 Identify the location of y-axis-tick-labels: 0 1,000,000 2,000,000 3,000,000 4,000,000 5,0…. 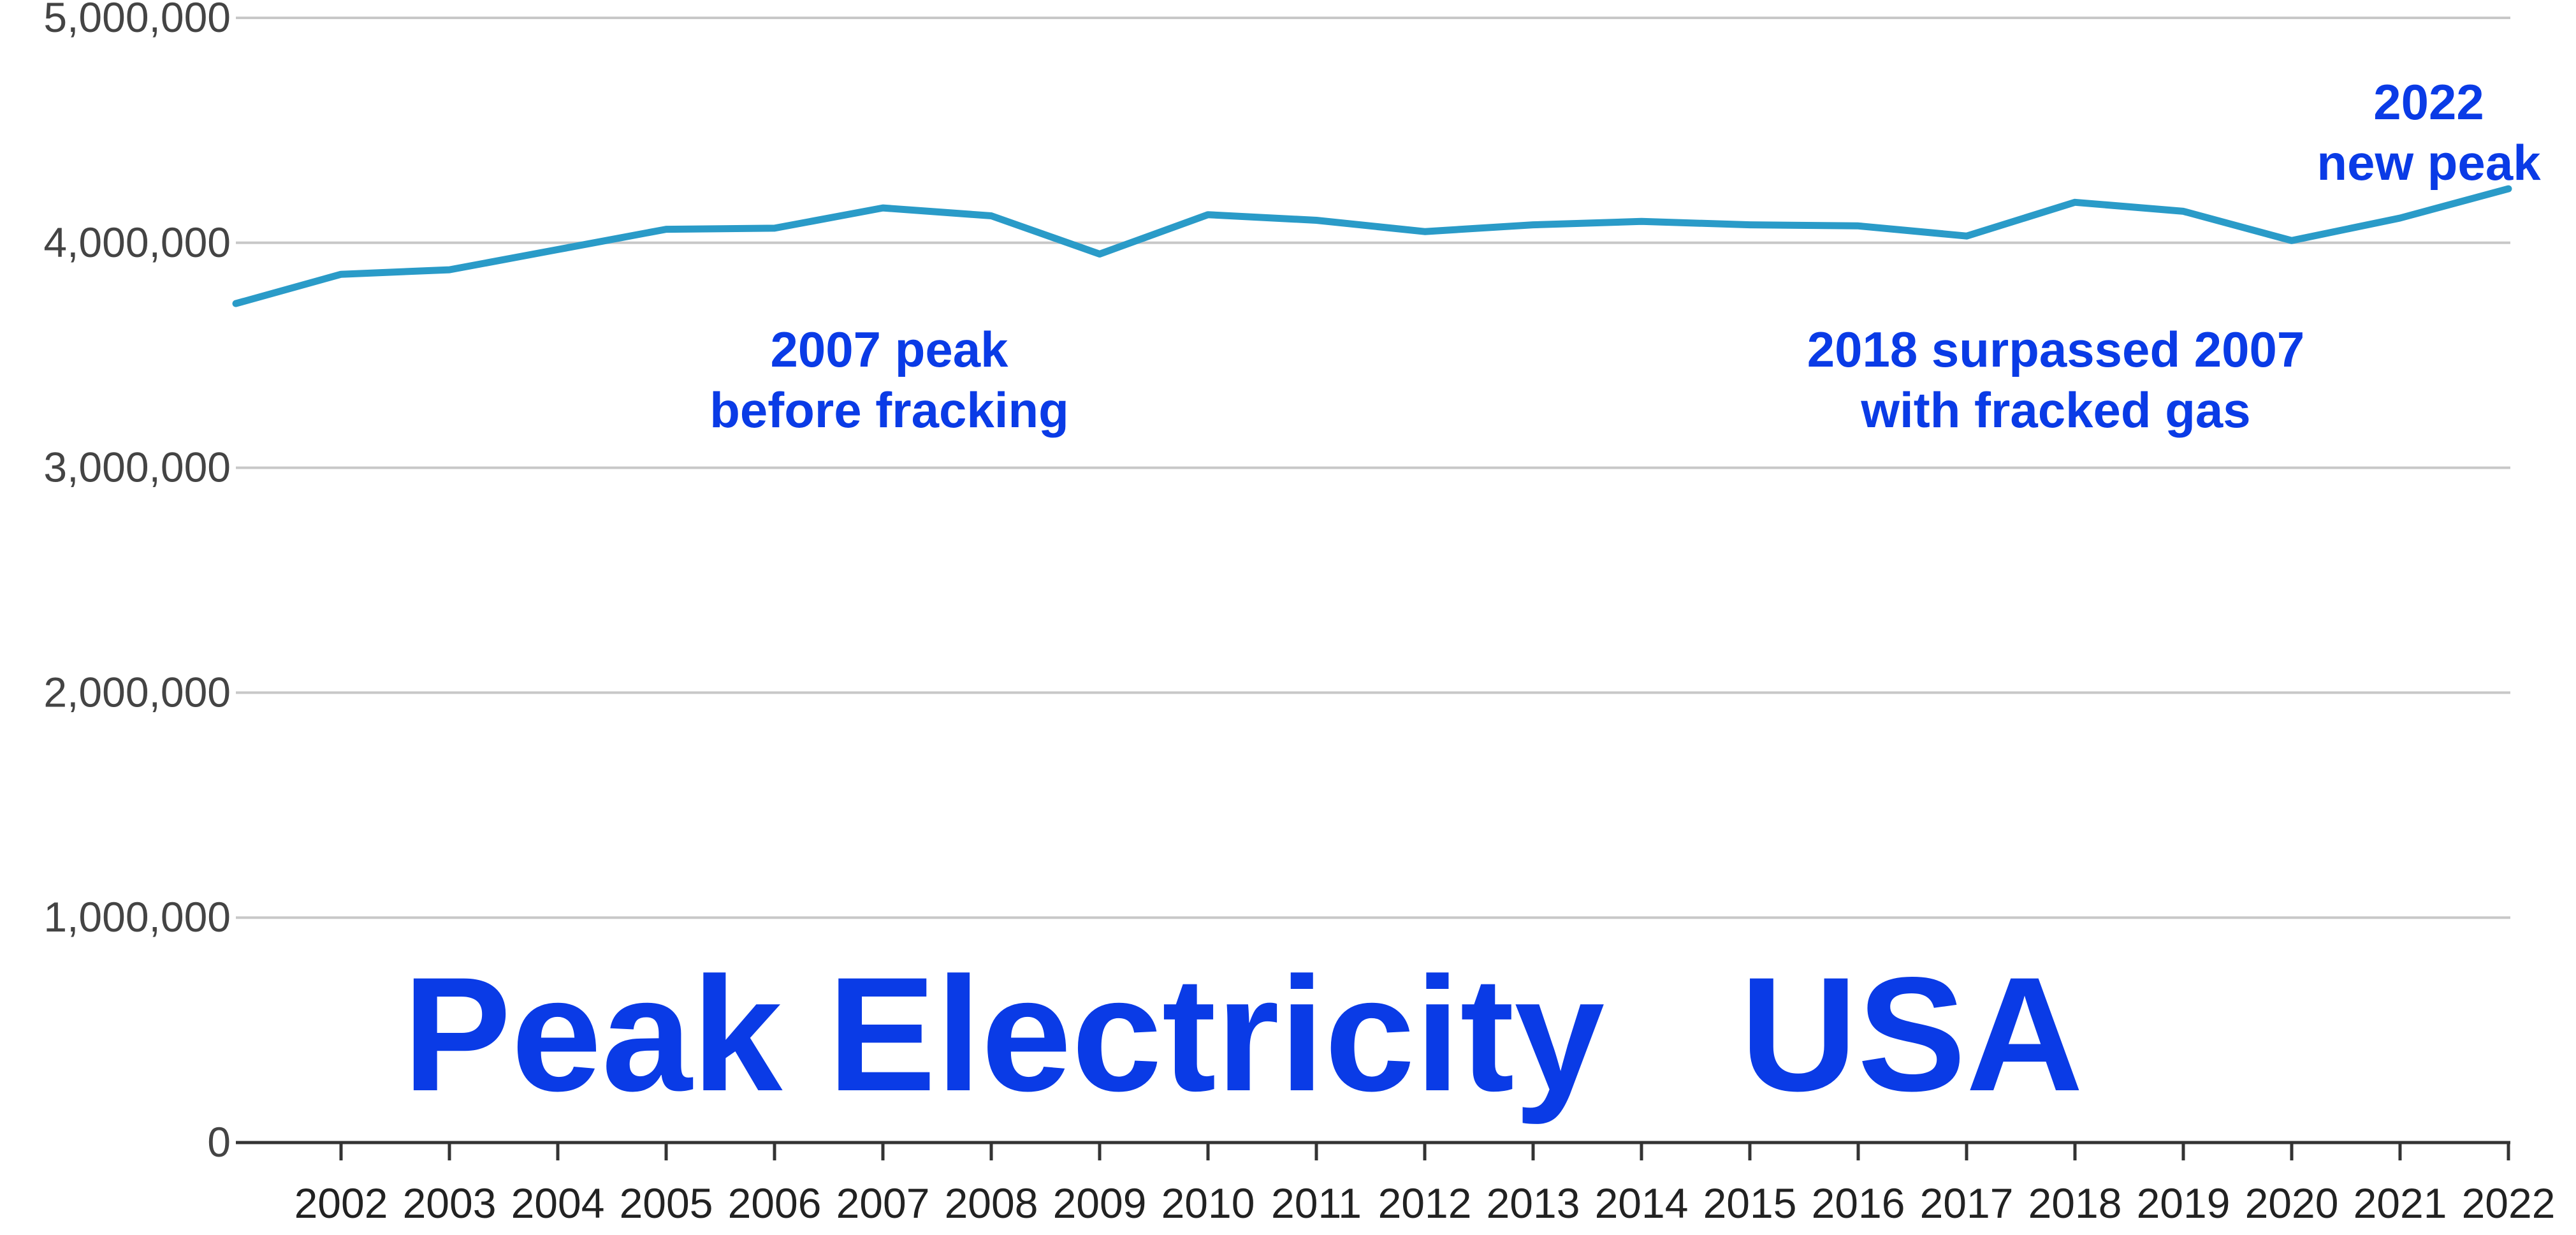
(137, 583).